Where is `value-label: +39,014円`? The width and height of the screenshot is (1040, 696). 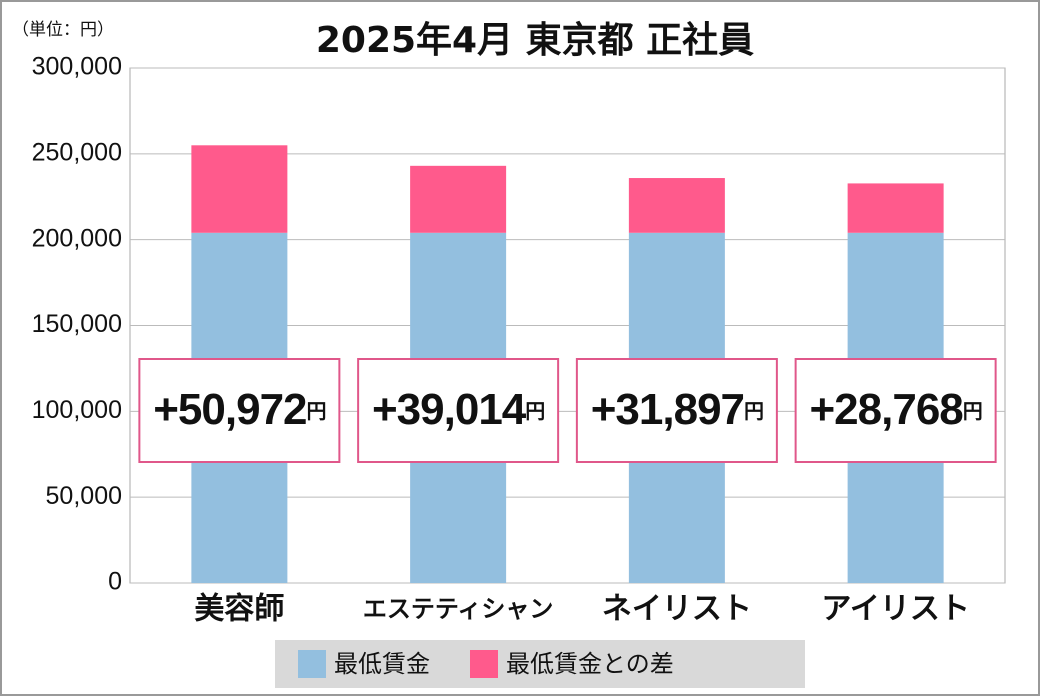 value-label: +39,014円 is located at coordinates (458, 409).